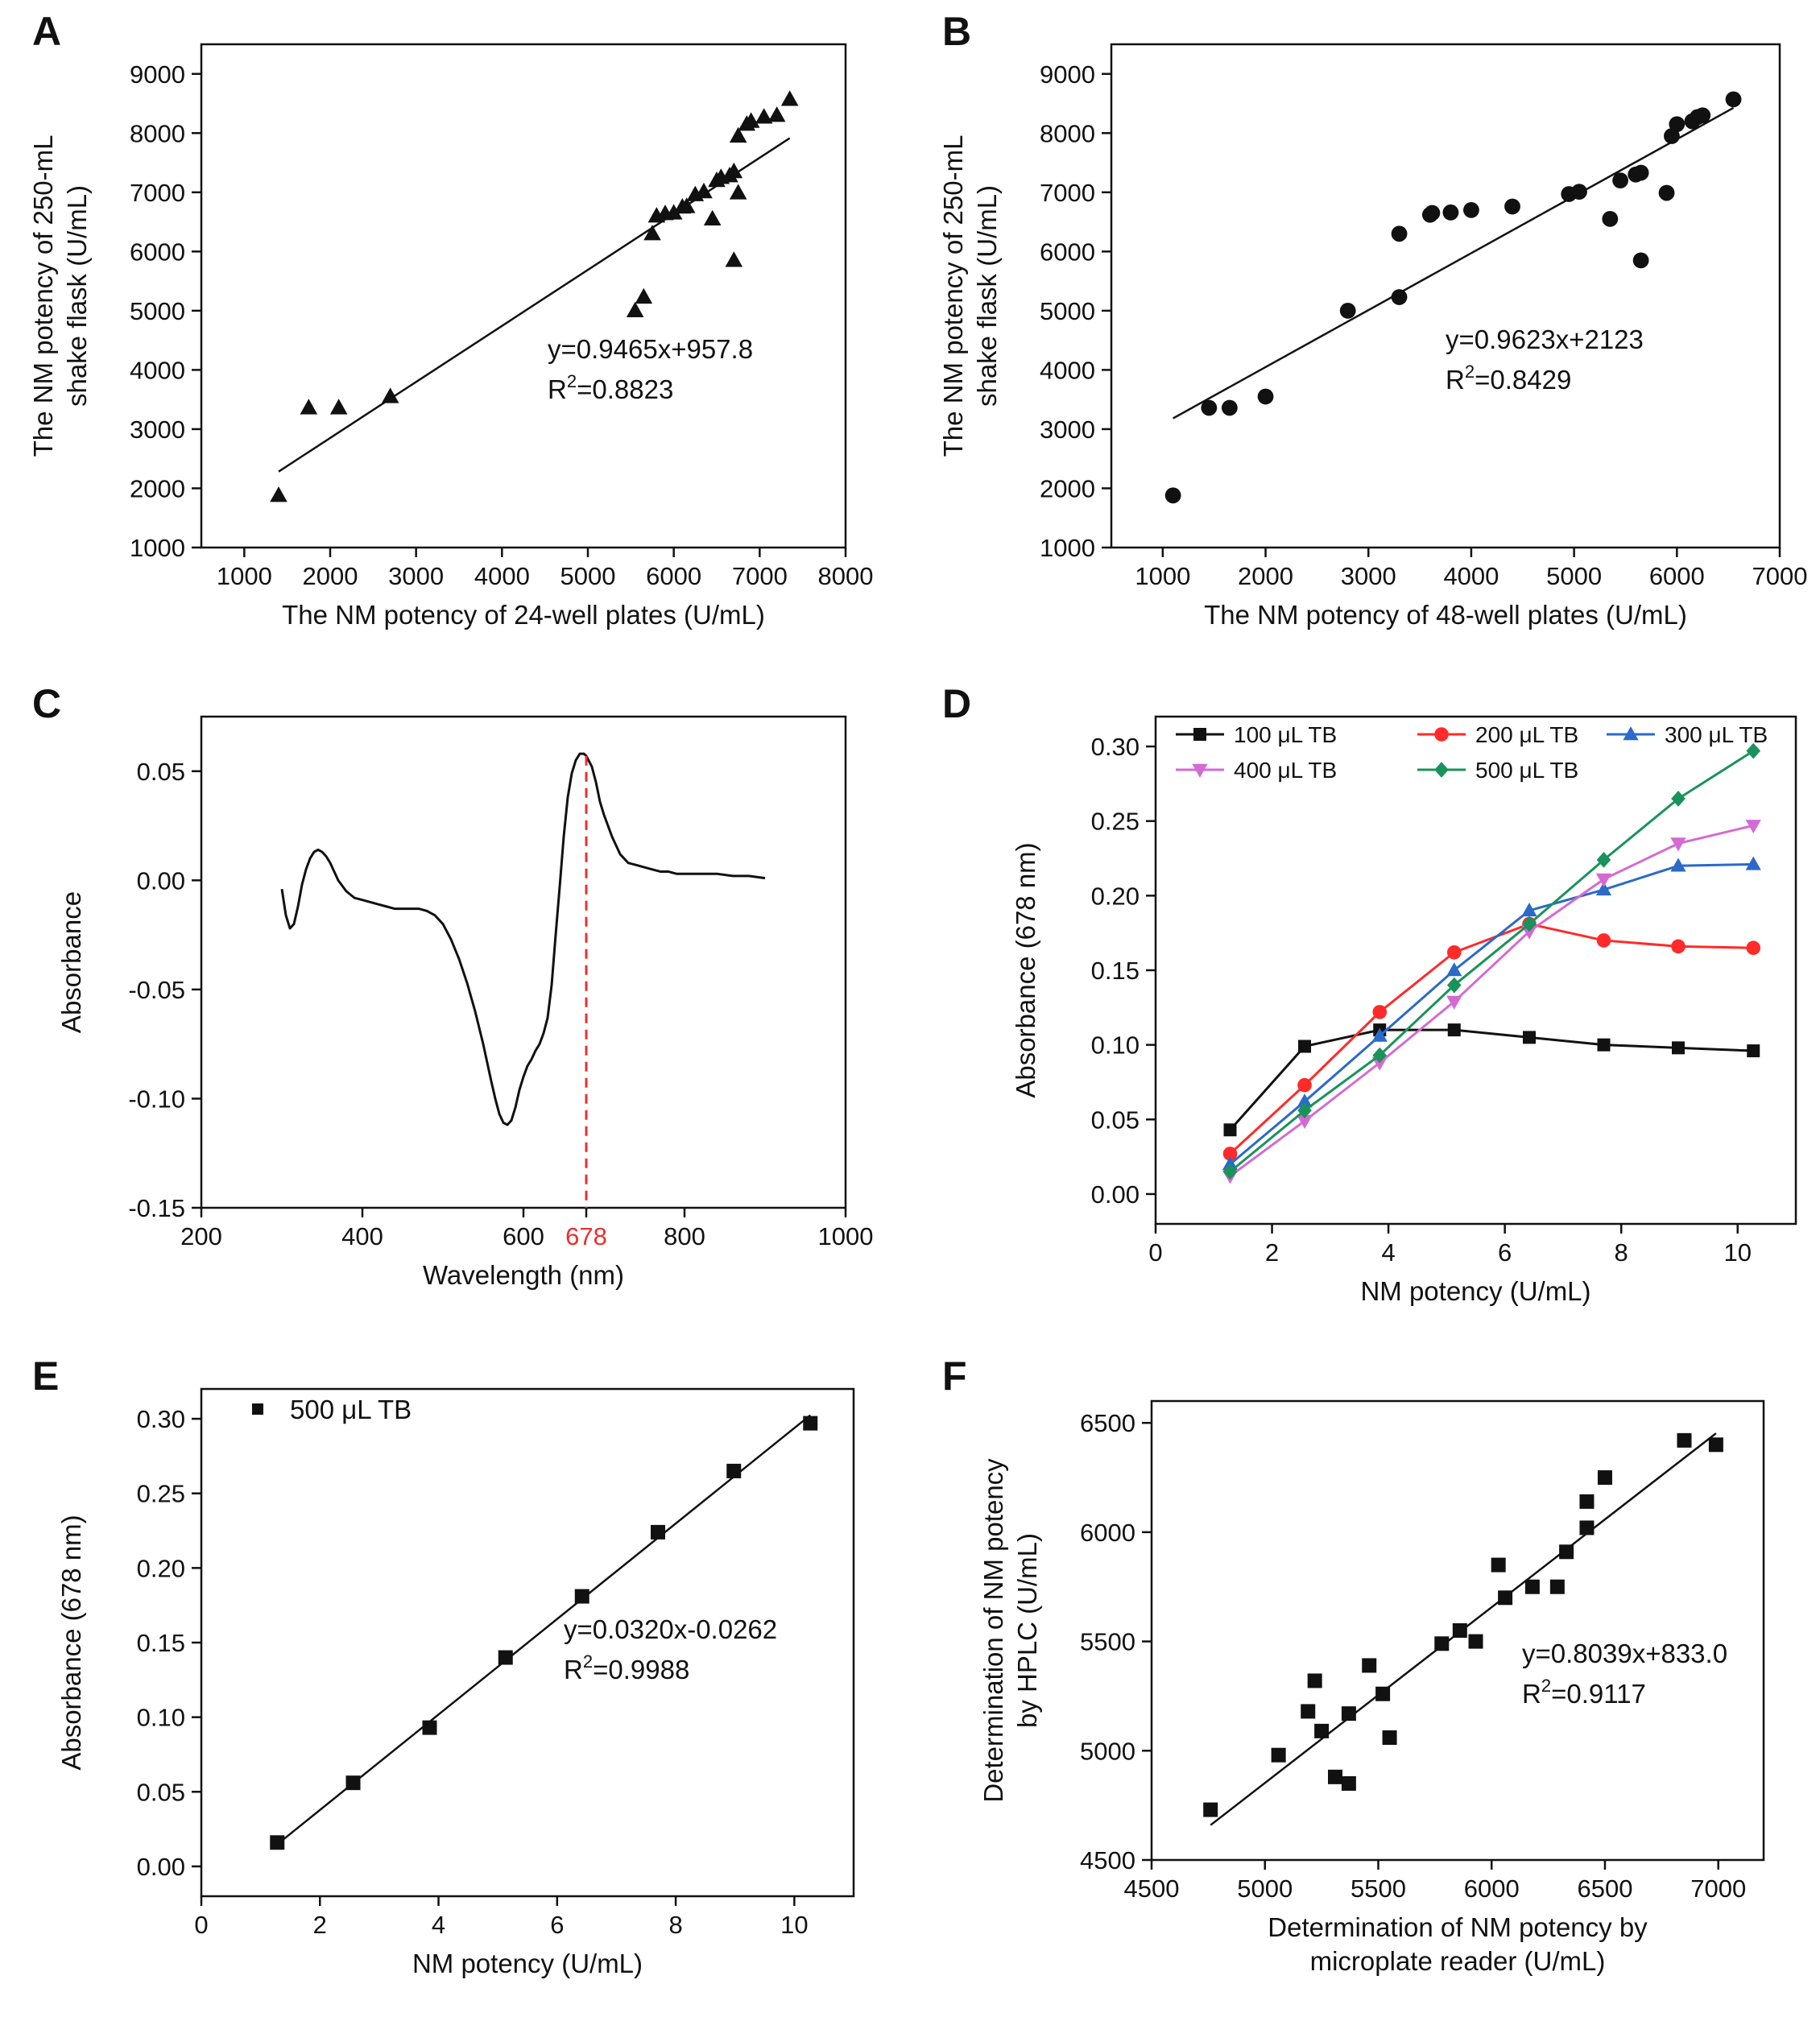  I want to click on x-tick-label: 2000, so click(1266, 576).